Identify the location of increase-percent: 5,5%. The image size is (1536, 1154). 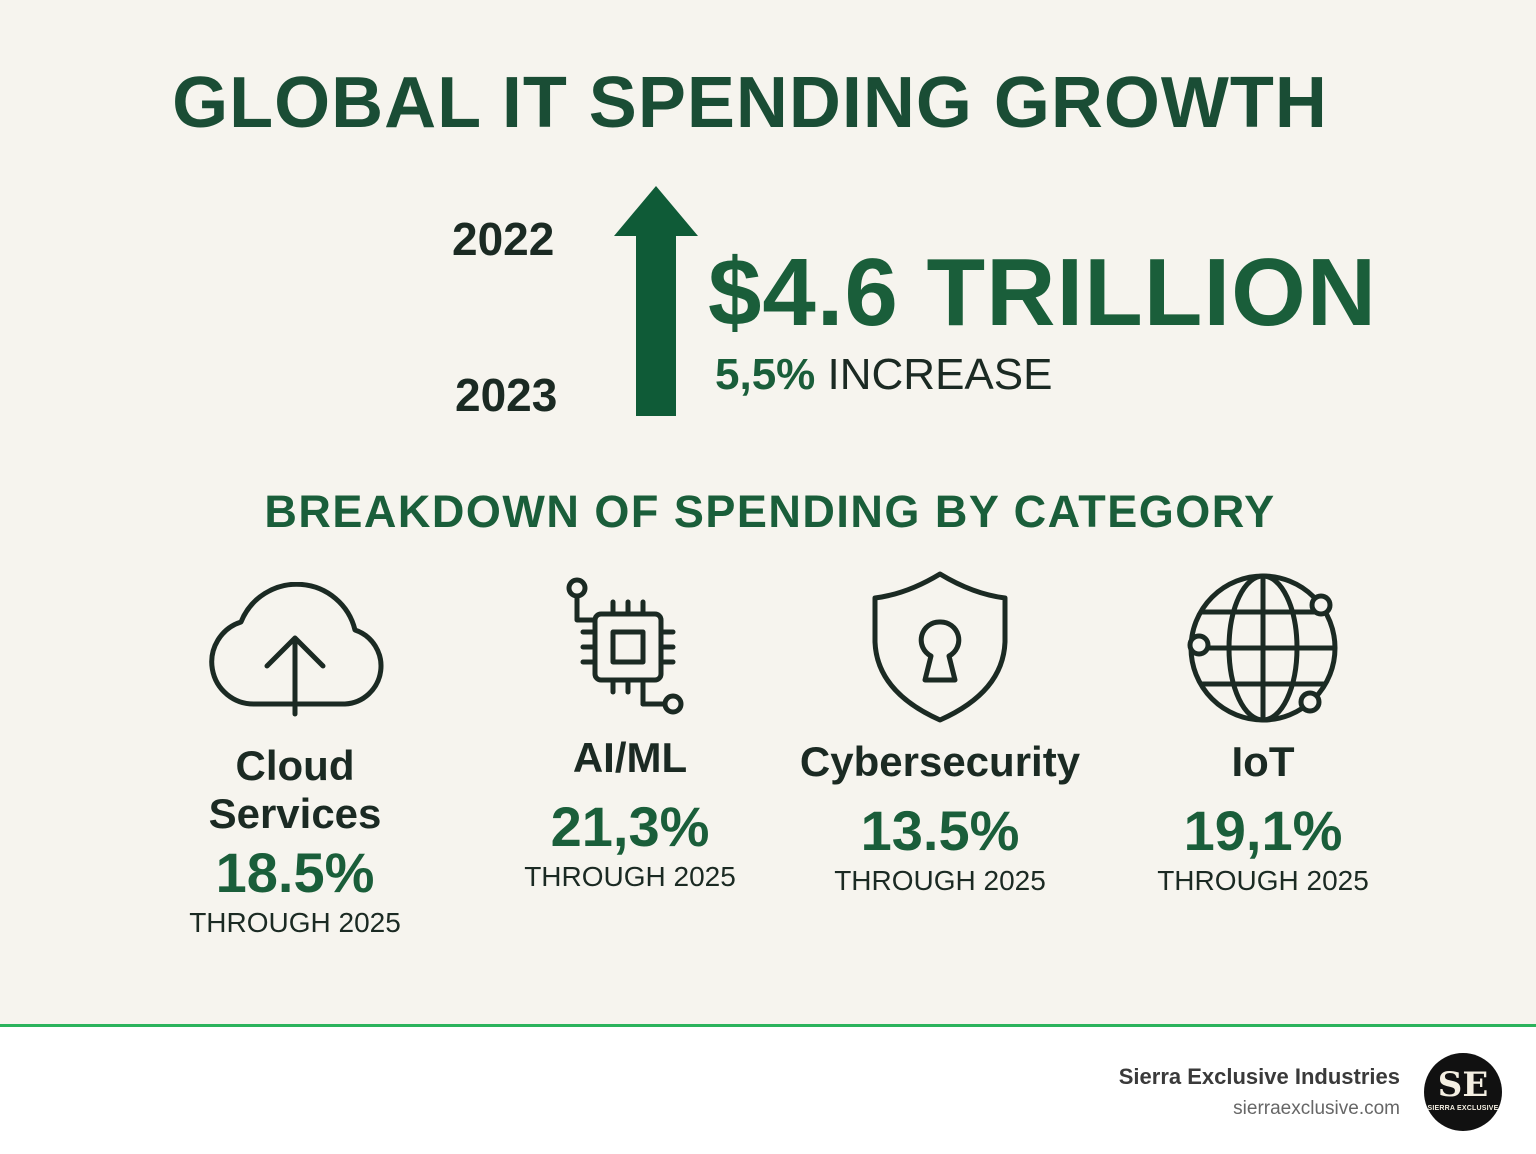
(765, 374).